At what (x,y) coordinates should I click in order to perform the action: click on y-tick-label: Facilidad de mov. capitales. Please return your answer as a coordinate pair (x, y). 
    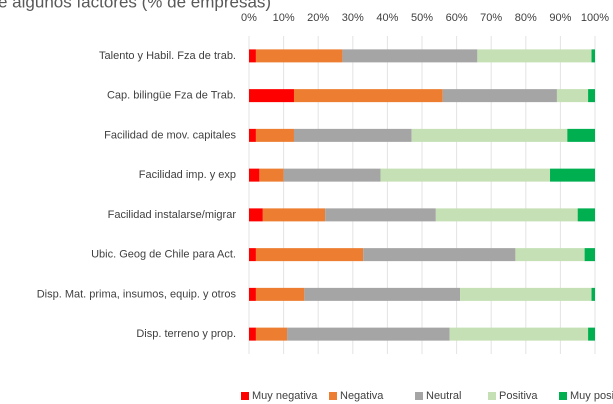
    Looking at the image, I should click on (170, 135).